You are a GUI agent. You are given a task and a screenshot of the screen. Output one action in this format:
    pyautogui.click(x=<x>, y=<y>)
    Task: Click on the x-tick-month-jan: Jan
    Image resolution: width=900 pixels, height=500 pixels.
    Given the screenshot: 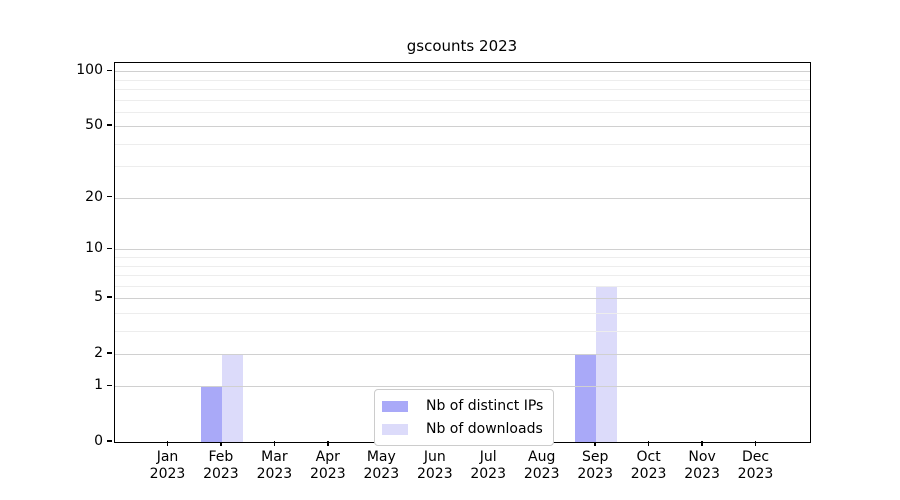 What is the action you would take?
    pyautogui.click(x=167, y=457)
    